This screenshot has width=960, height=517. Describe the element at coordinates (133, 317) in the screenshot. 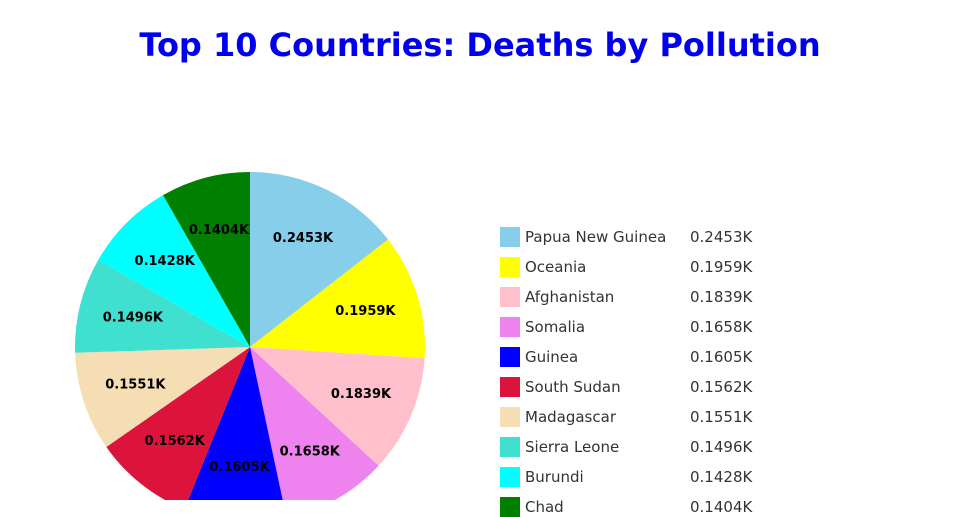

I see `slice-value-label: 0.1496K` at that location.